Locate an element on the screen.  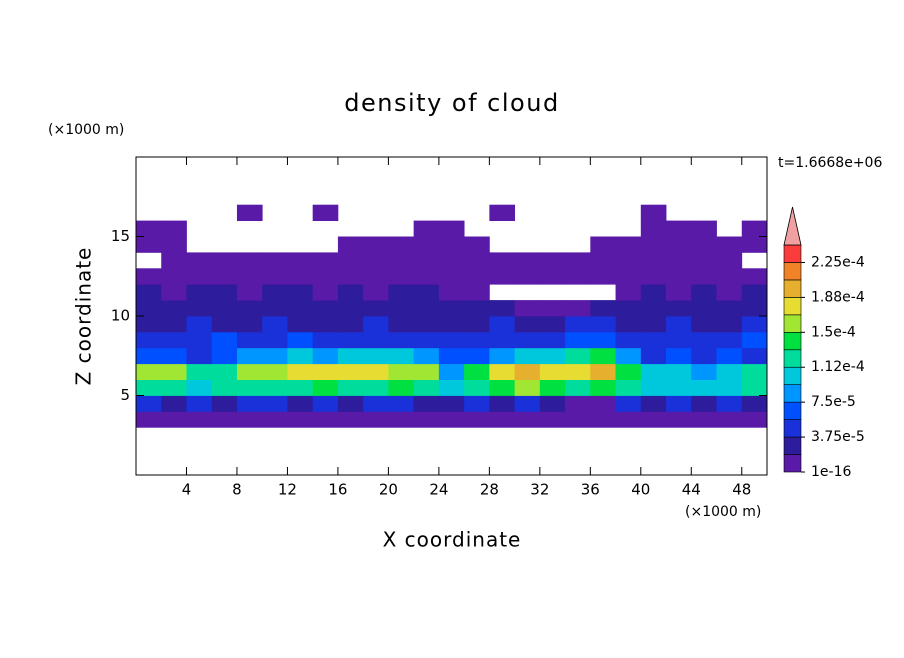
colorbar-tick-label: 7.5e-5 is located at coordinates (833, 402).